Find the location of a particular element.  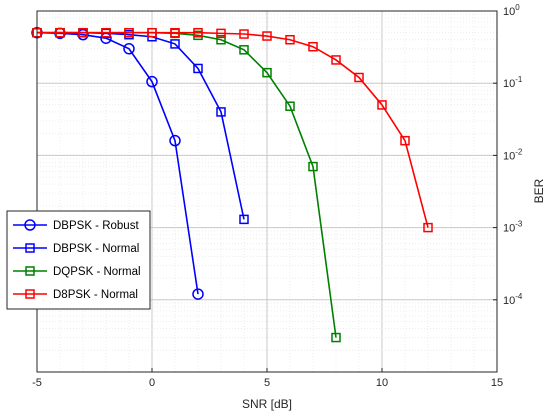

y-axis-label: BER is located at coordinates (539, 190).